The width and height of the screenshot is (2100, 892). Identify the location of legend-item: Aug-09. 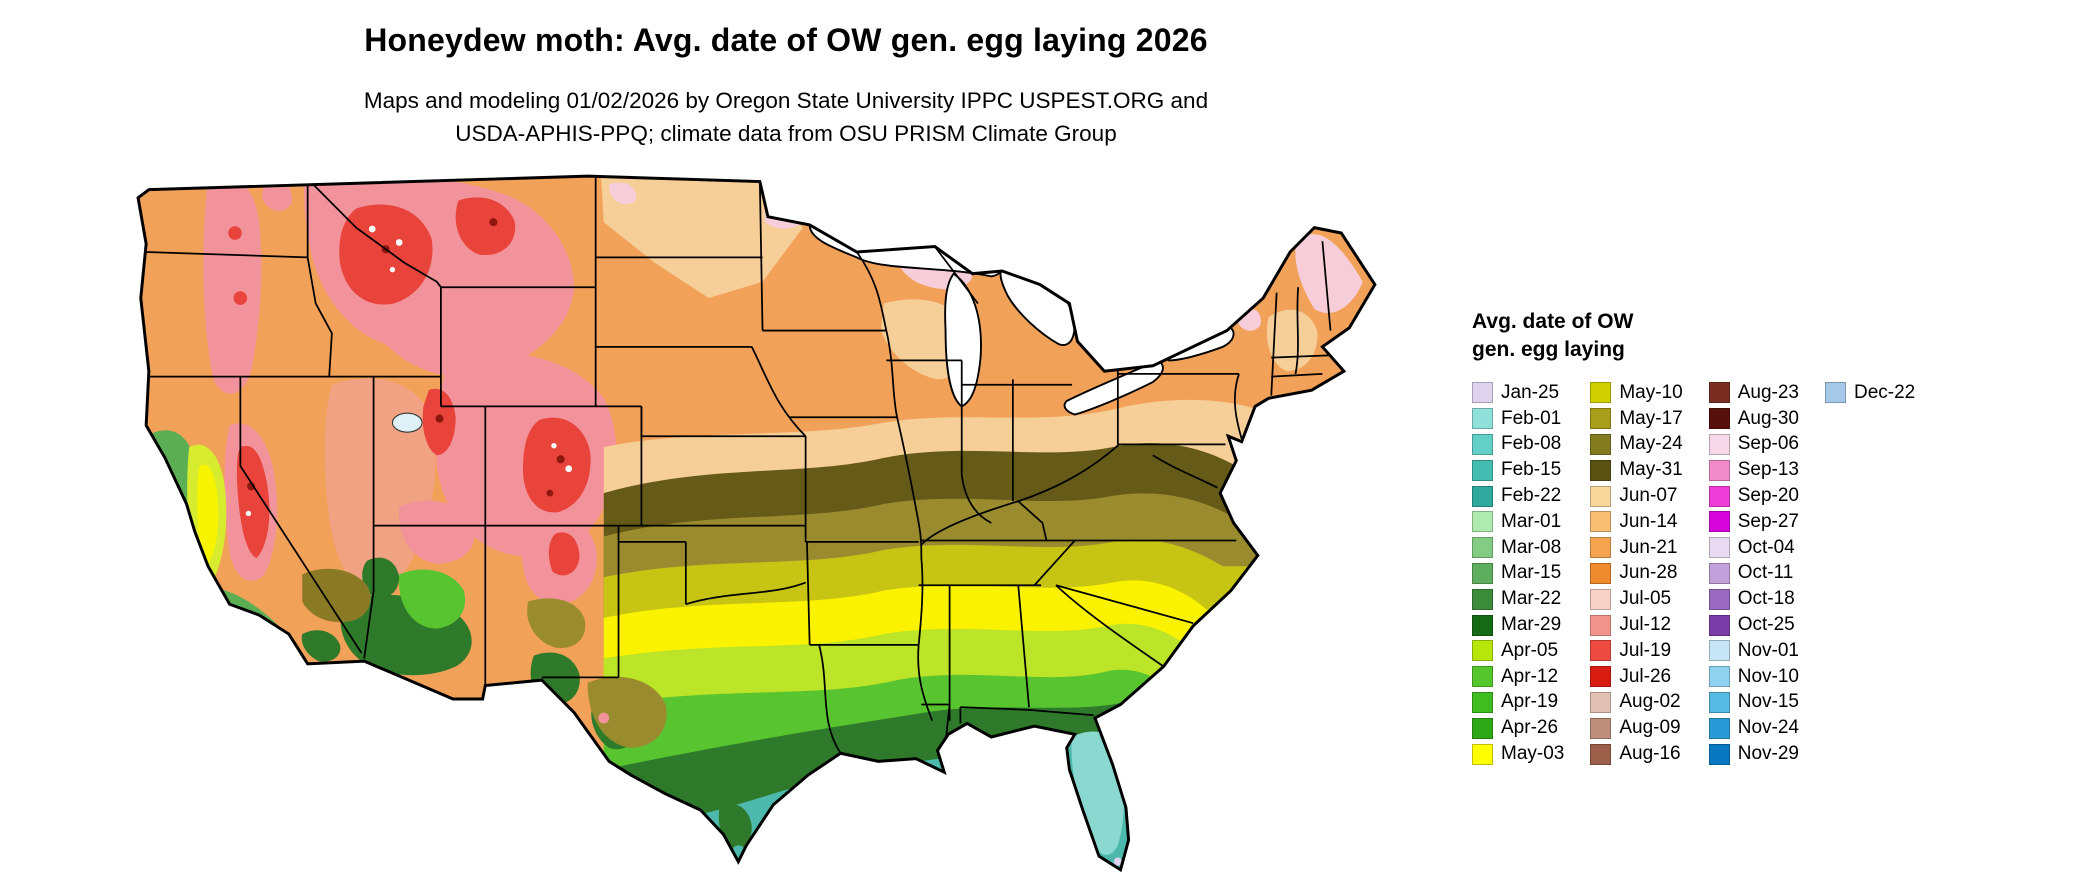
(1636, 728).